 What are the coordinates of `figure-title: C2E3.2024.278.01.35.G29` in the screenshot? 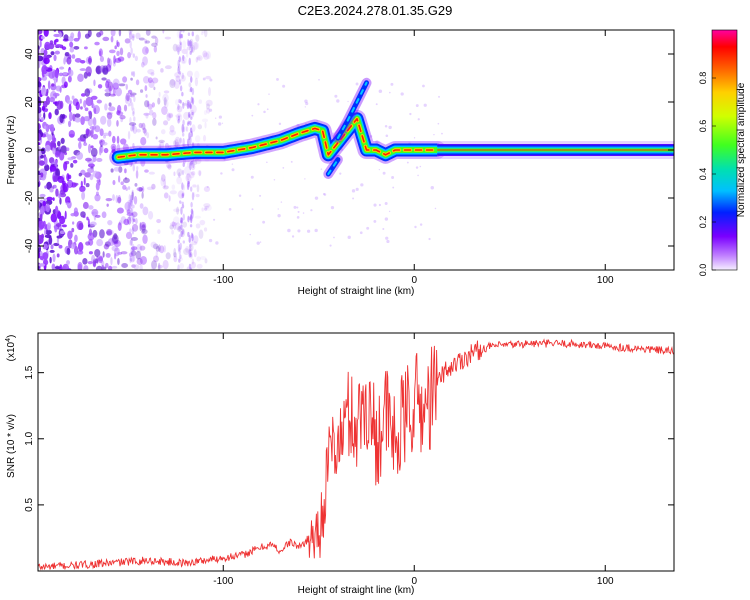 It's located at (375, 10).